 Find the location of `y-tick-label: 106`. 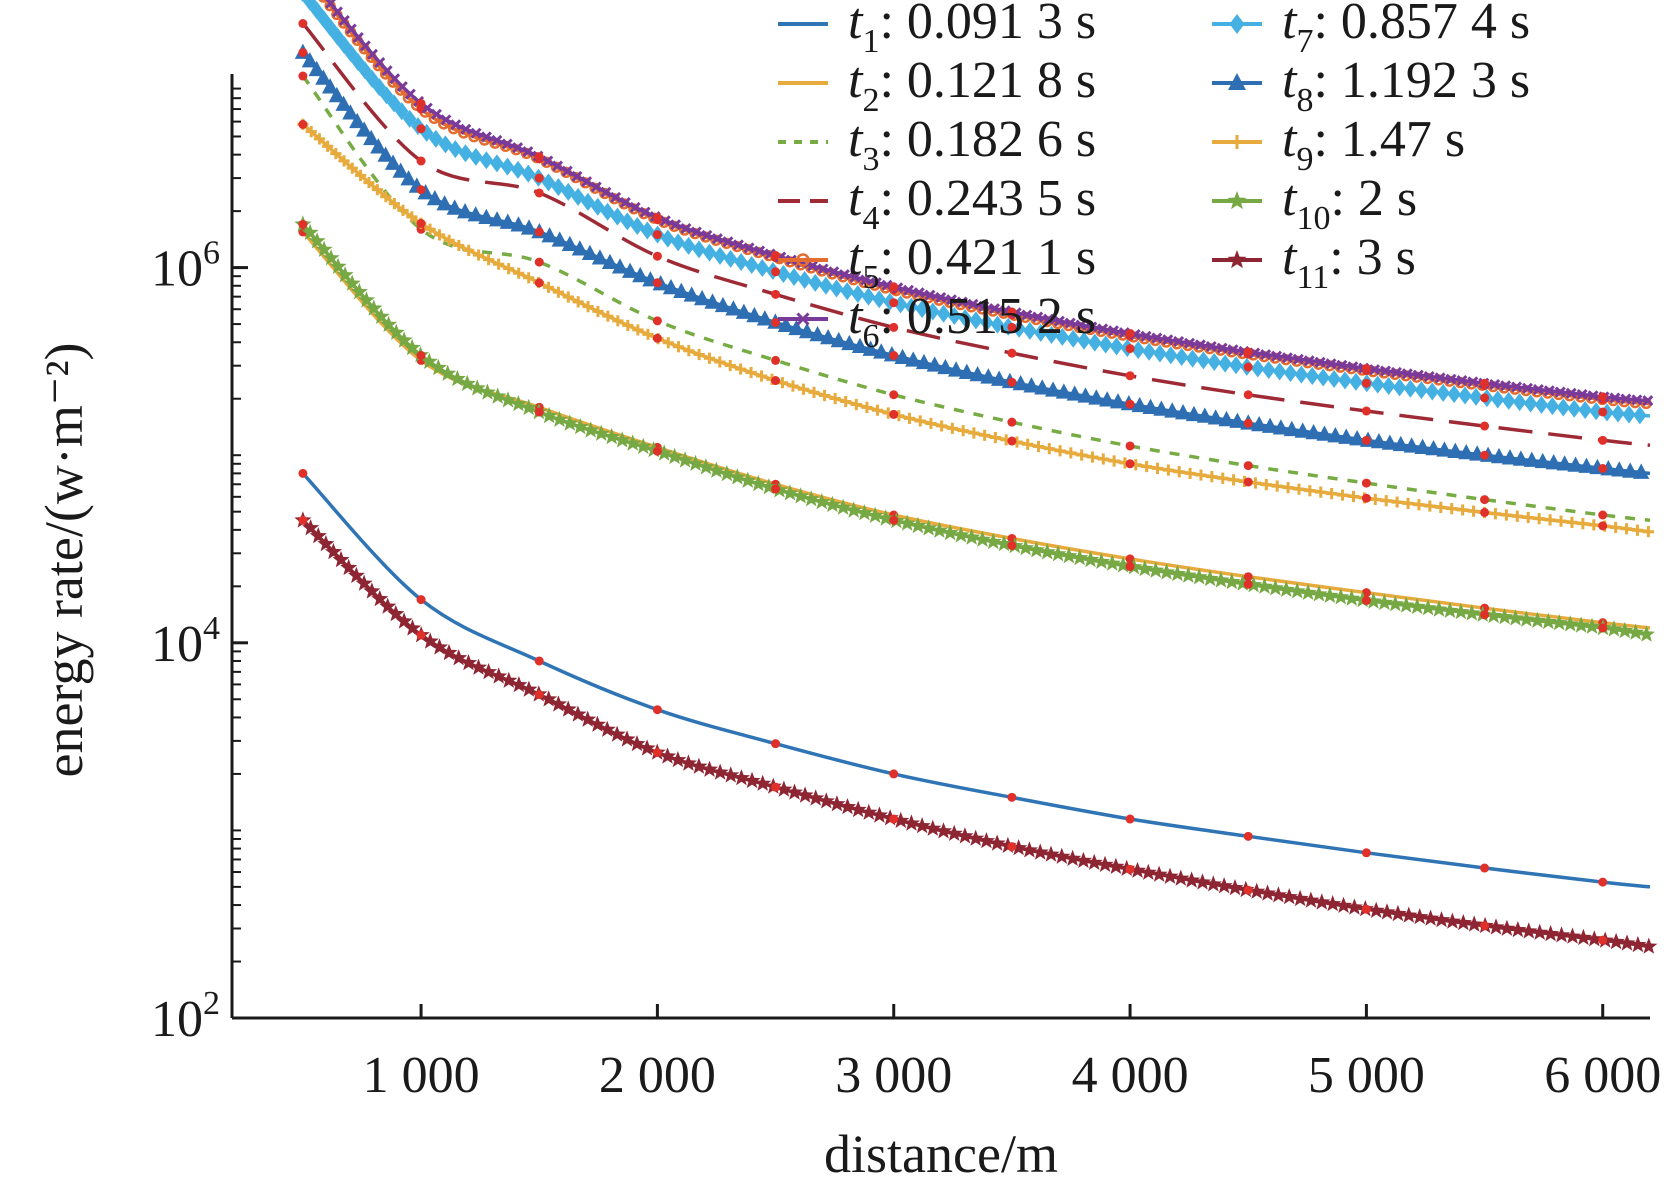

y-tick-label: 106 is located at coordinates (185, 266).